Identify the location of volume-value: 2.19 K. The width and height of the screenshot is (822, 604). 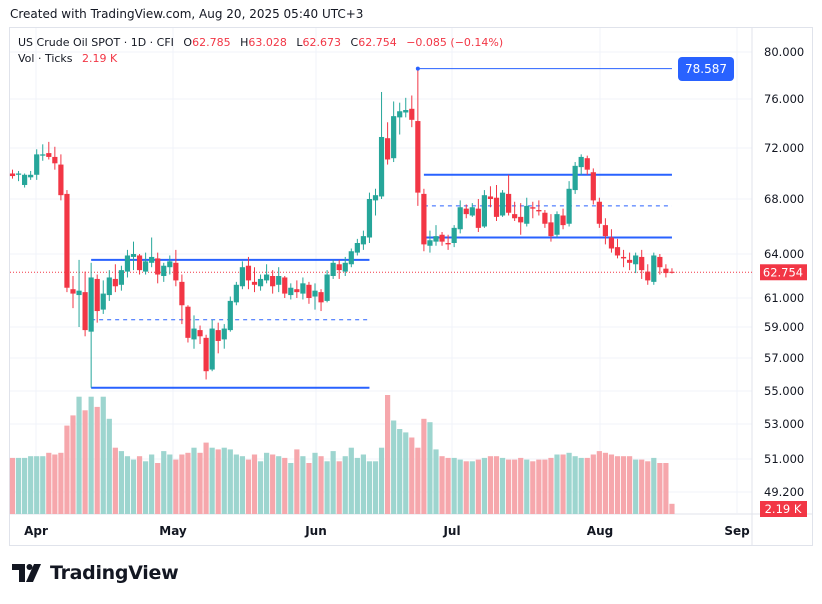
(100, 58).